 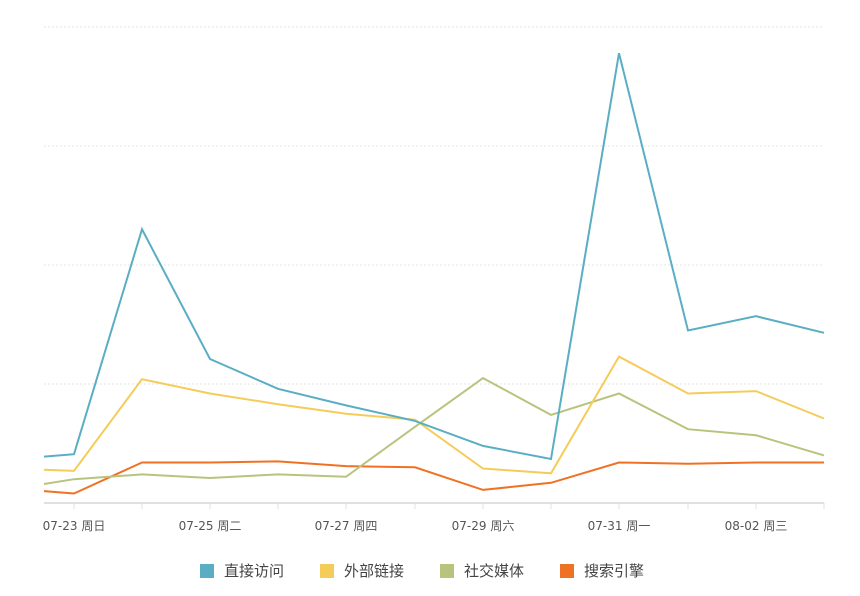 I want to click on legend-item-social: 社交媒体, so click(x=482, y=570).